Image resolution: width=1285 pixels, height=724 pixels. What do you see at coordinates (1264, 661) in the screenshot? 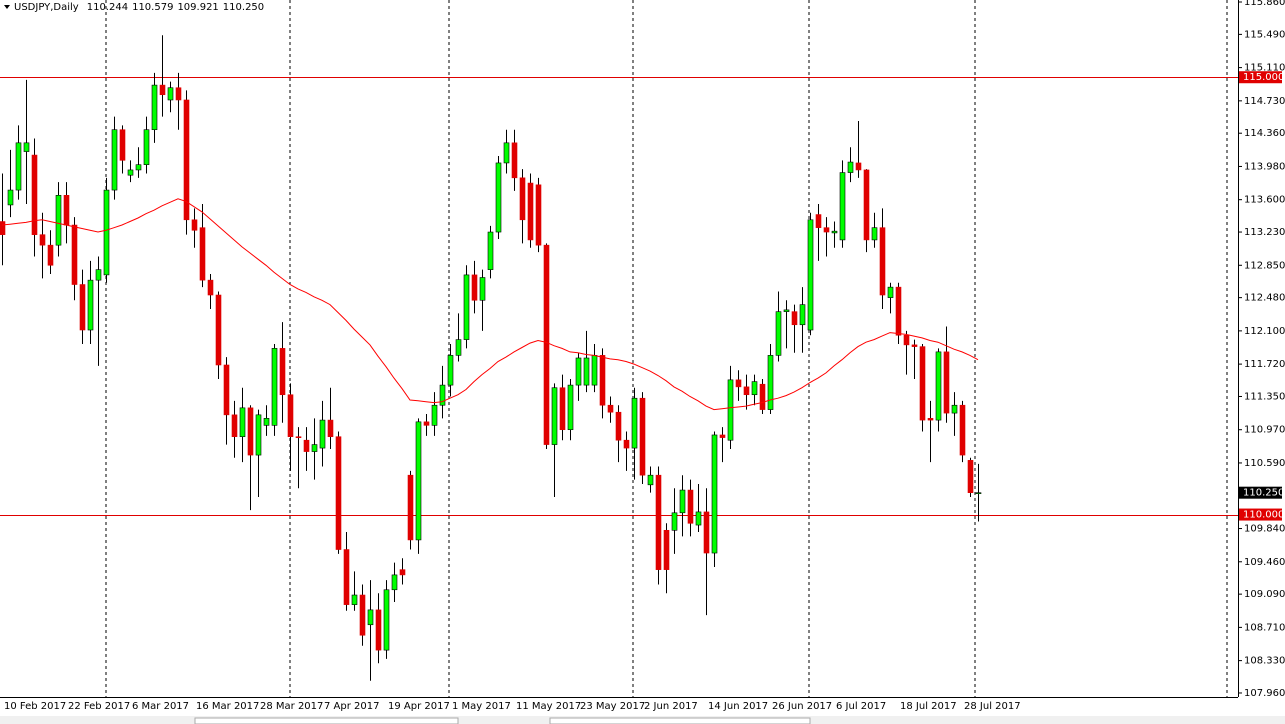
I see `y-tick-label: 108.330` at bounding box center [1264, 661].